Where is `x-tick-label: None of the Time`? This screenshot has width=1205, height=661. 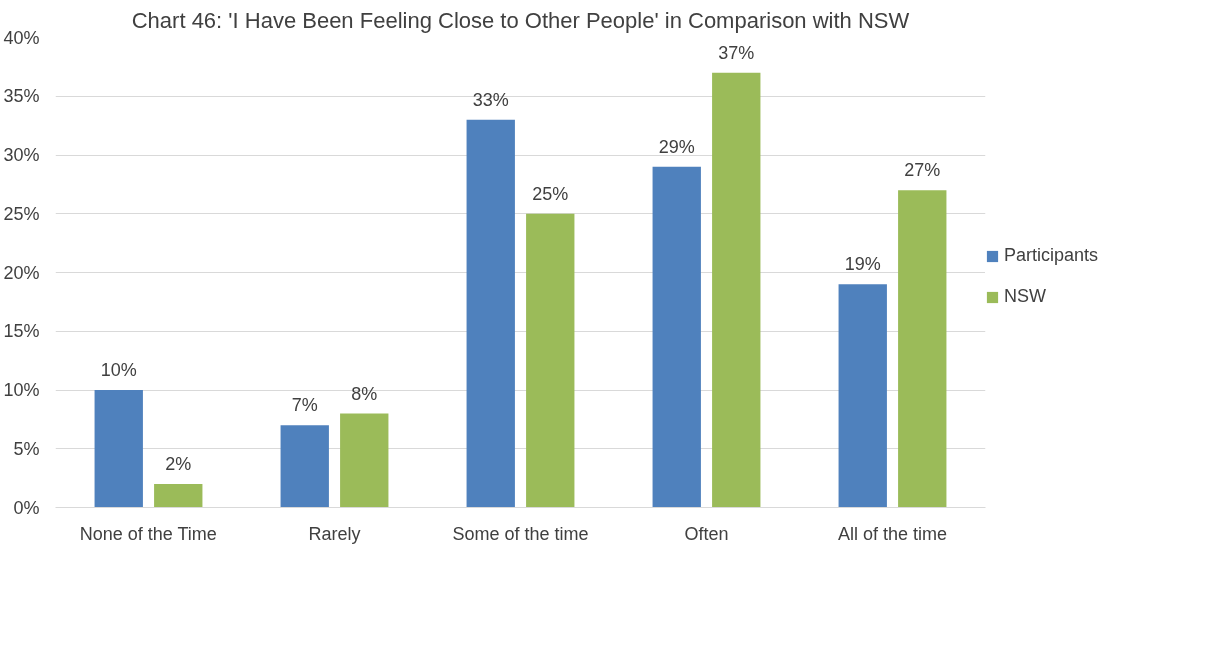 x-tick-label: None of the Time is located at coordinates (148, 533).